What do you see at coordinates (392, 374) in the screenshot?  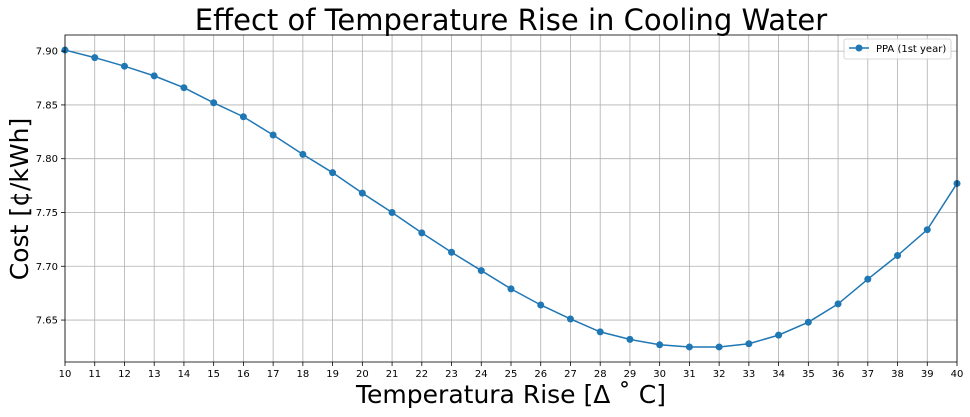 I see `x-tick-label: 21` at bounding box center [392, 374].